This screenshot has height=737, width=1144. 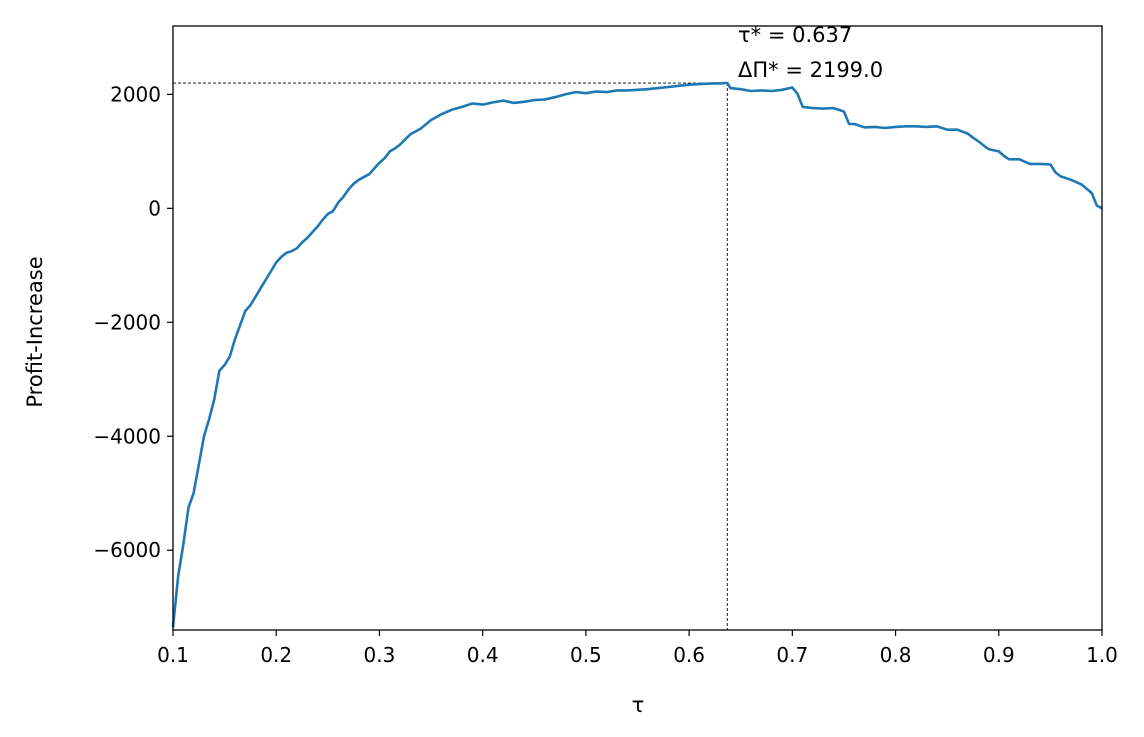 I want to click on x-tick-label: 0.6, so click(x=689, y=655).